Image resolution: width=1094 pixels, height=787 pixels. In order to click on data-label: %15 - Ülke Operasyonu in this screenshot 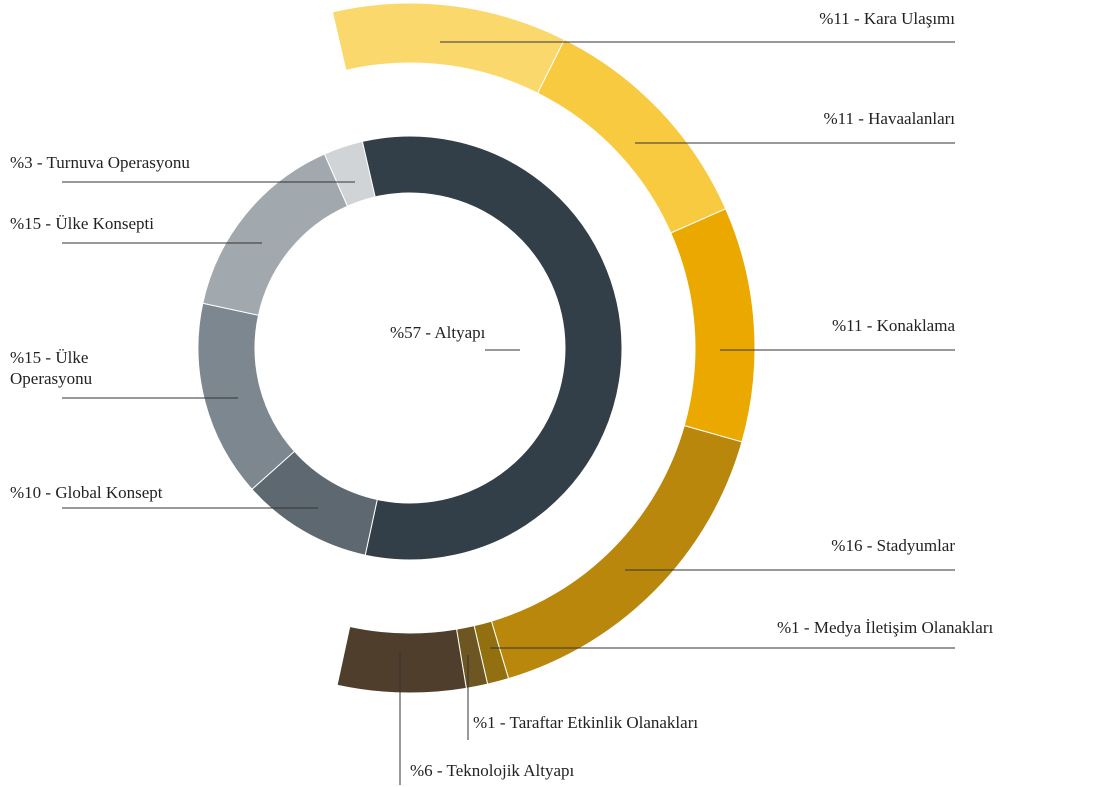, I will do `click(51, 368)`.